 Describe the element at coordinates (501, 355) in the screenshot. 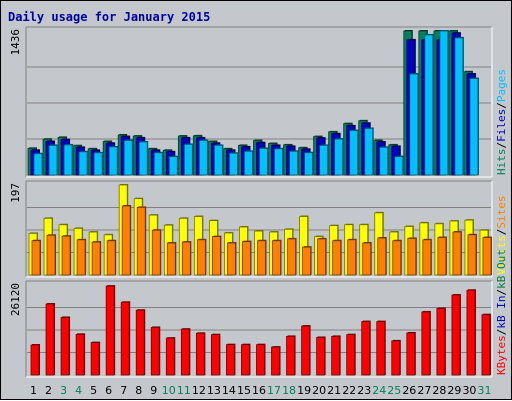

I see `legend-entry: KBytes` at that location.